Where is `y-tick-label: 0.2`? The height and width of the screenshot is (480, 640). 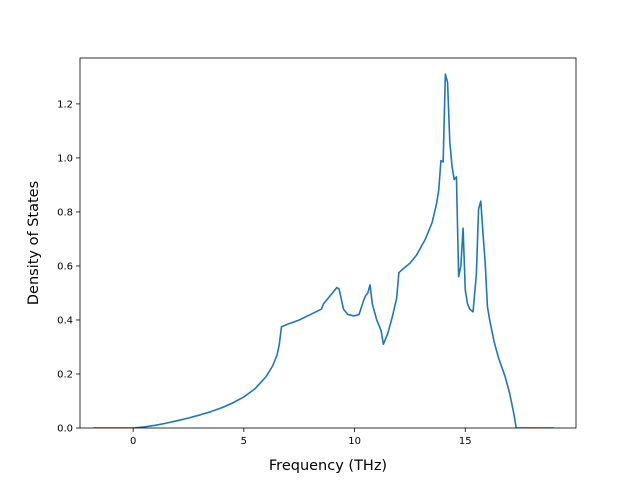 y-tick-label: 0.2 is located at coordinates (65, 374).